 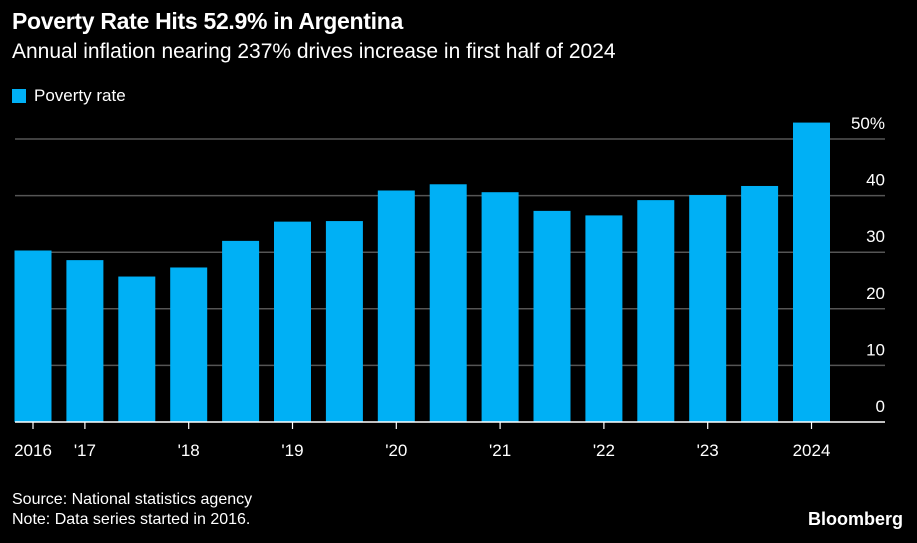 I want to click on x-tick-label: 2016, so click(x=33, y=450).